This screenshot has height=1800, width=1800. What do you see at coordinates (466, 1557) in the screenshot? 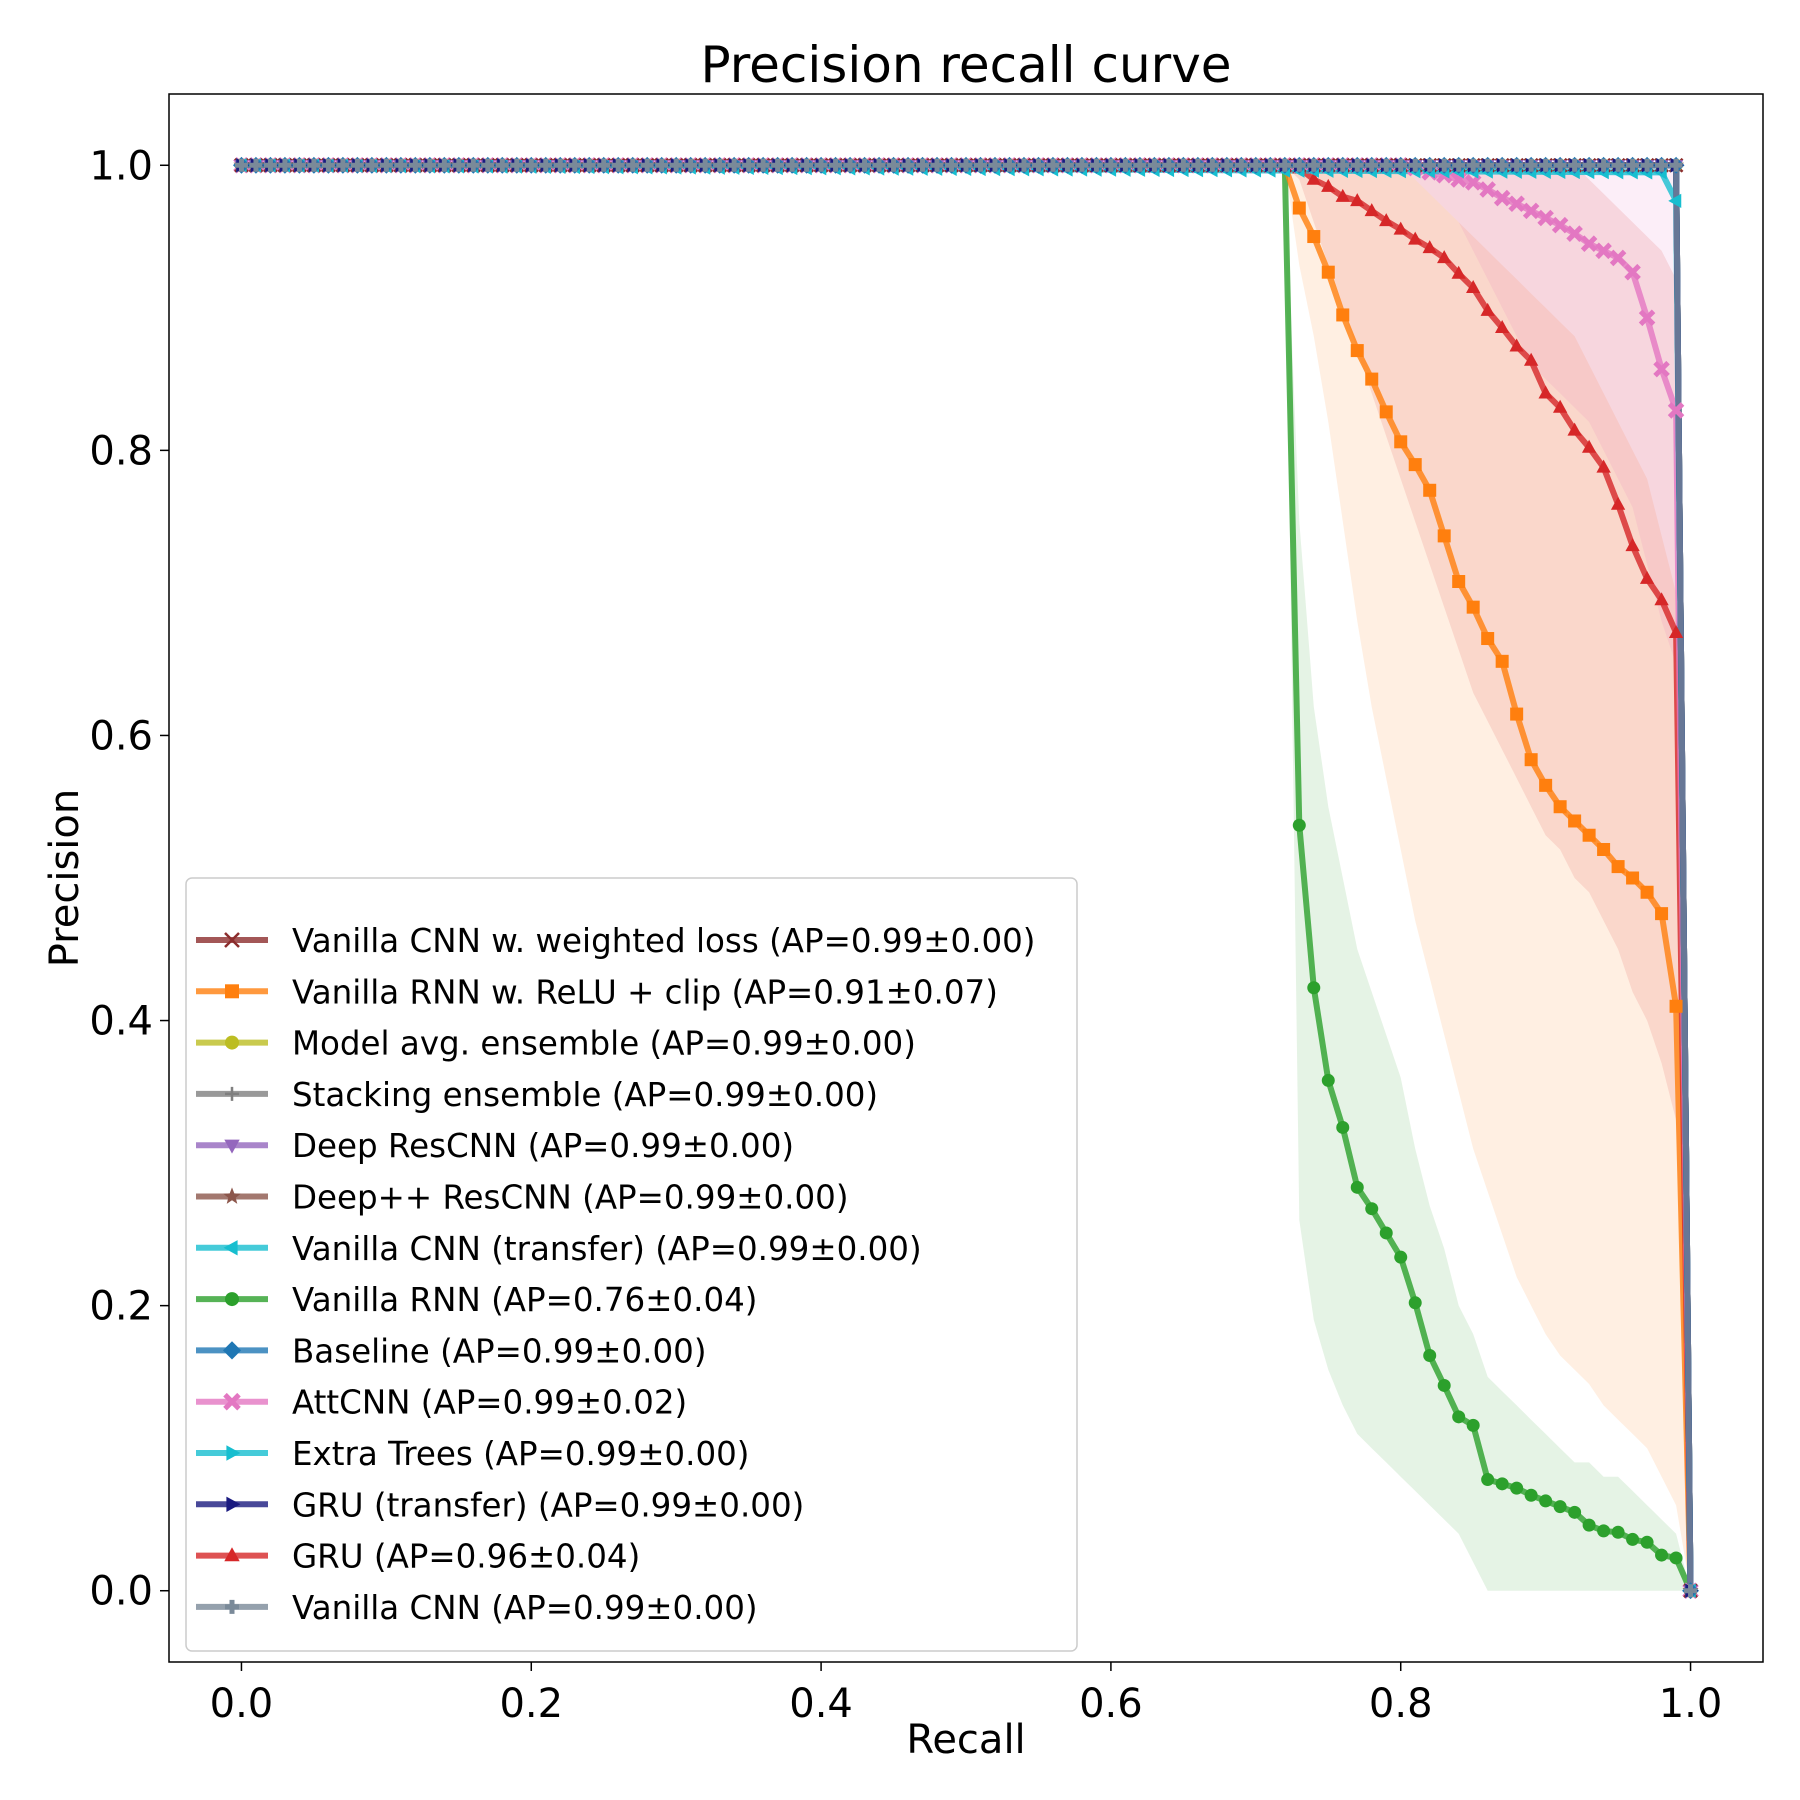
I see `legend-label: GRU (AP=0.96±0.04)` at bounding box center [466, 1557].